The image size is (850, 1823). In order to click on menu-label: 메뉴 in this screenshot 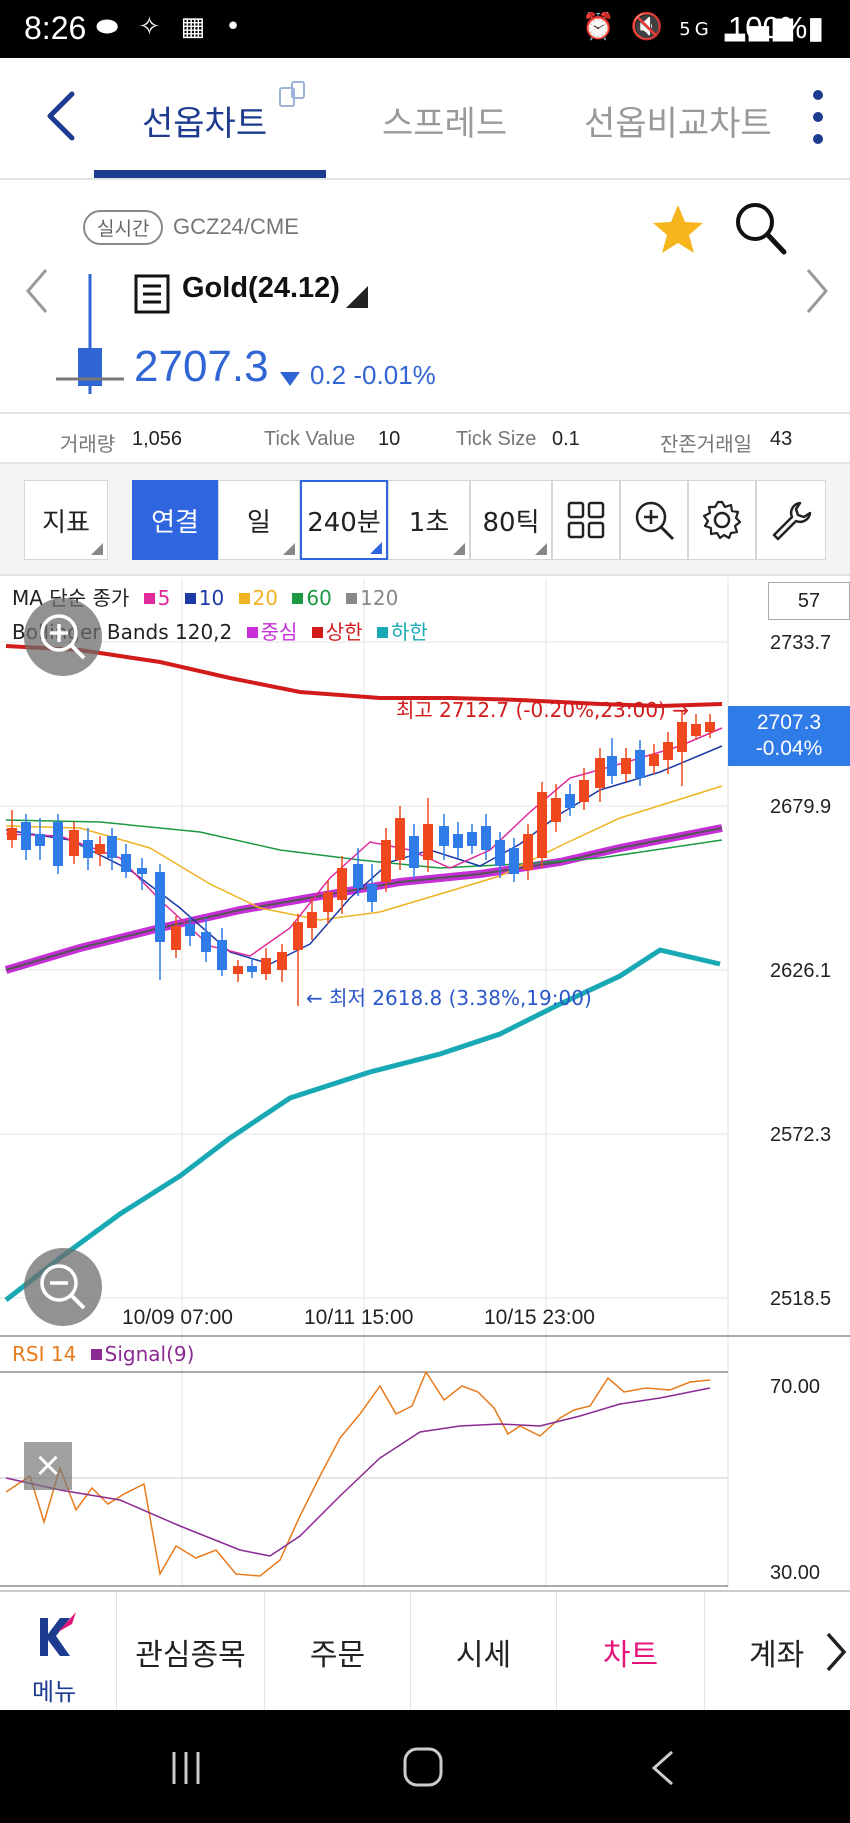, I will do `click(54, 1692)`.